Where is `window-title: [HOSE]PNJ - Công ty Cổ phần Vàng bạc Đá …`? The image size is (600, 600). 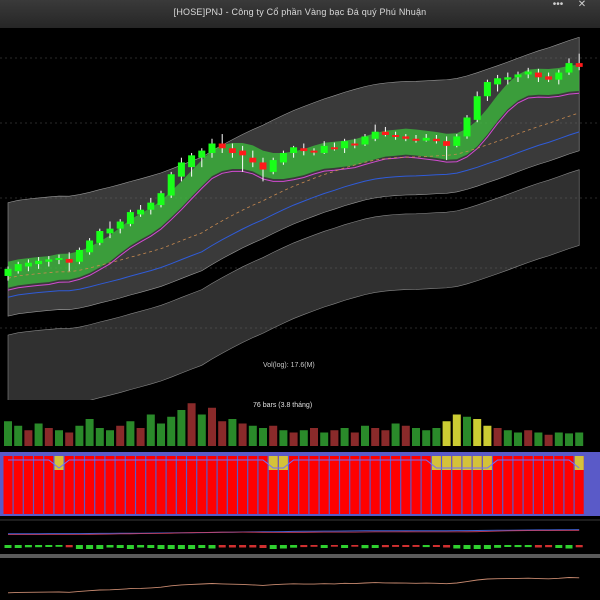
window-title: [HOSE]PNJ - Công ty Cổ phần Vàng bạc Đá … is located at coordinates (300, 12).